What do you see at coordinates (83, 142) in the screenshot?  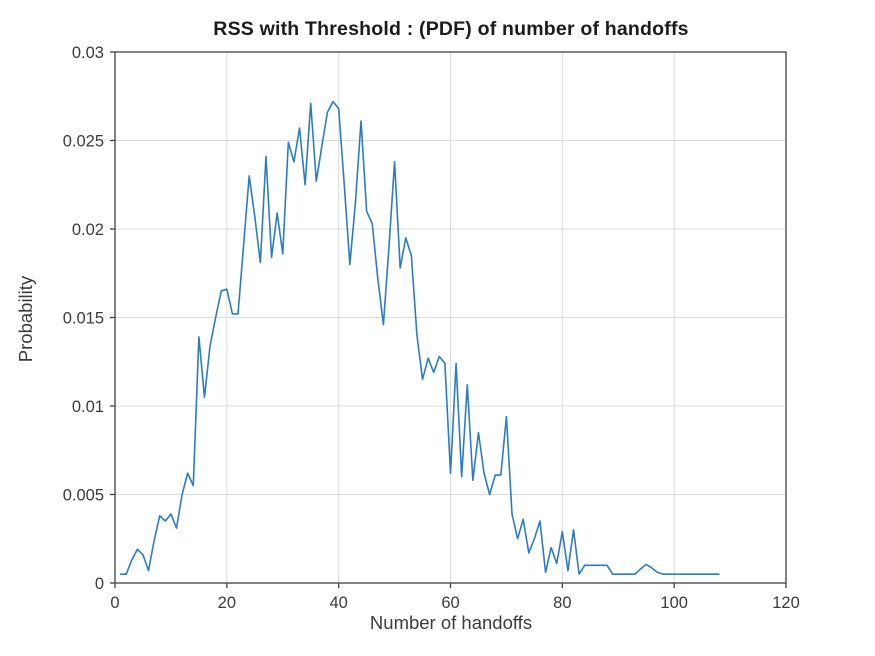 I see `y-tick-label: 0.025` at bounding box center [83, 142].